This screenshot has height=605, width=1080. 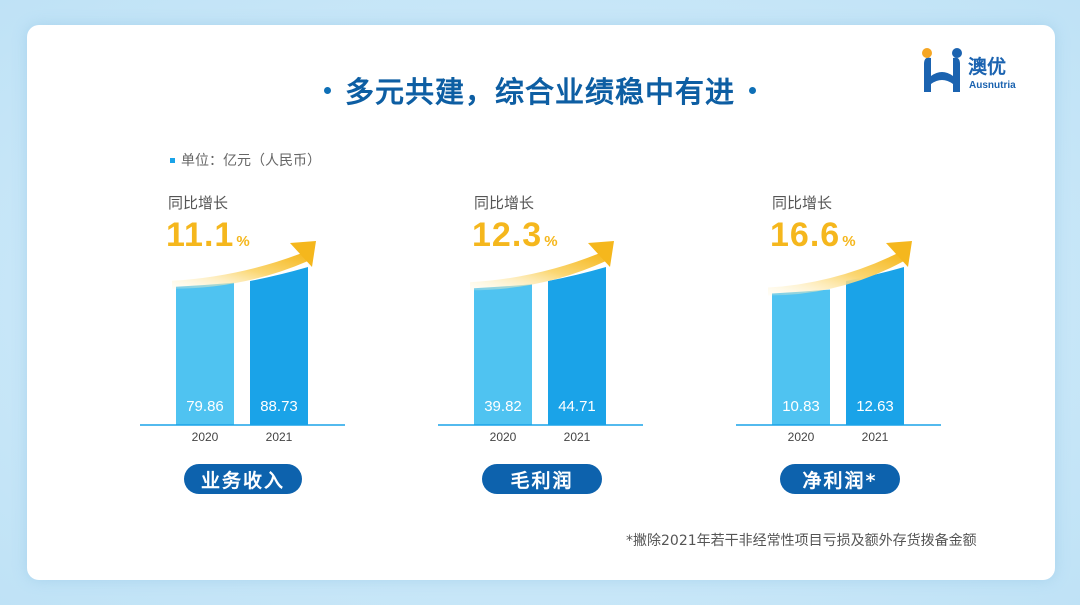 What do you see at coordinates (801, 541) in the screenshot?
I see `footnote: *撇除2021年若干非经常性项目亏损及额外存货拨备金额` at bounding box center [801, 541].